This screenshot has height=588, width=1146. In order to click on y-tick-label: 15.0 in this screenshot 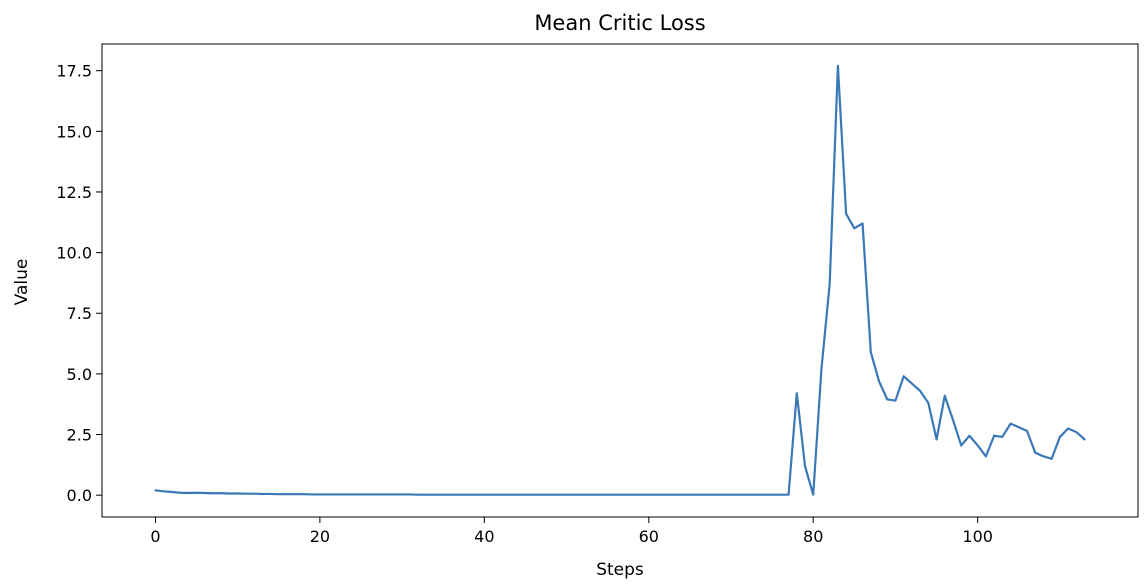, I will do `click(74, 131)`.